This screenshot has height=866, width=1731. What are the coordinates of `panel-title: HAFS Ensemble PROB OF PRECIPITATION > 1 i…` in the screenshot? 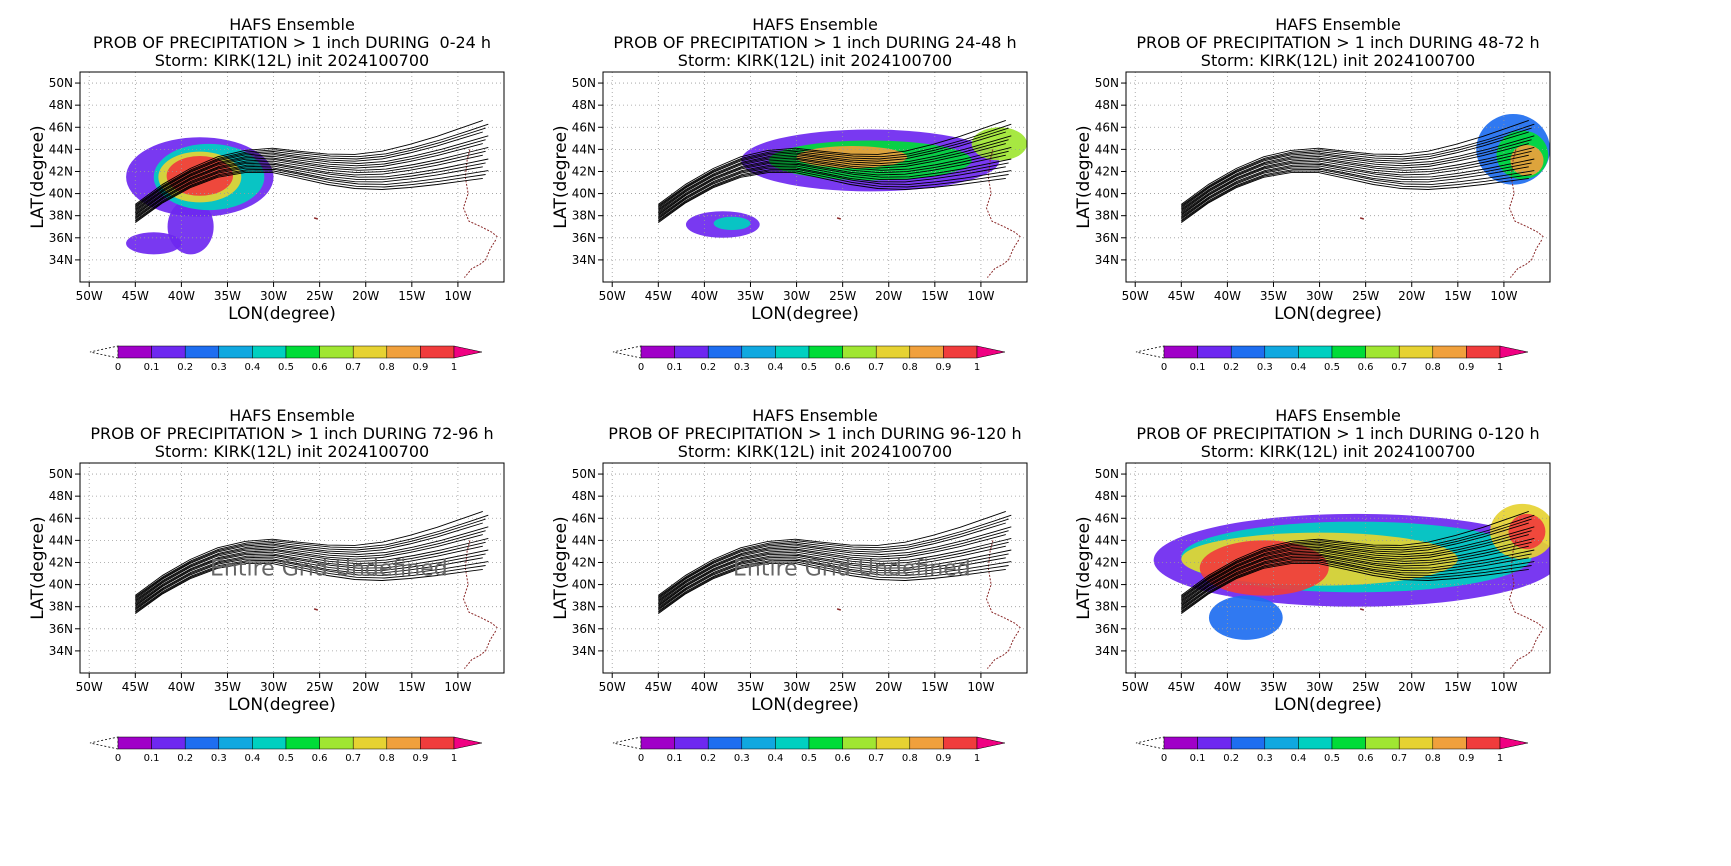 It's located at (1338, 434).